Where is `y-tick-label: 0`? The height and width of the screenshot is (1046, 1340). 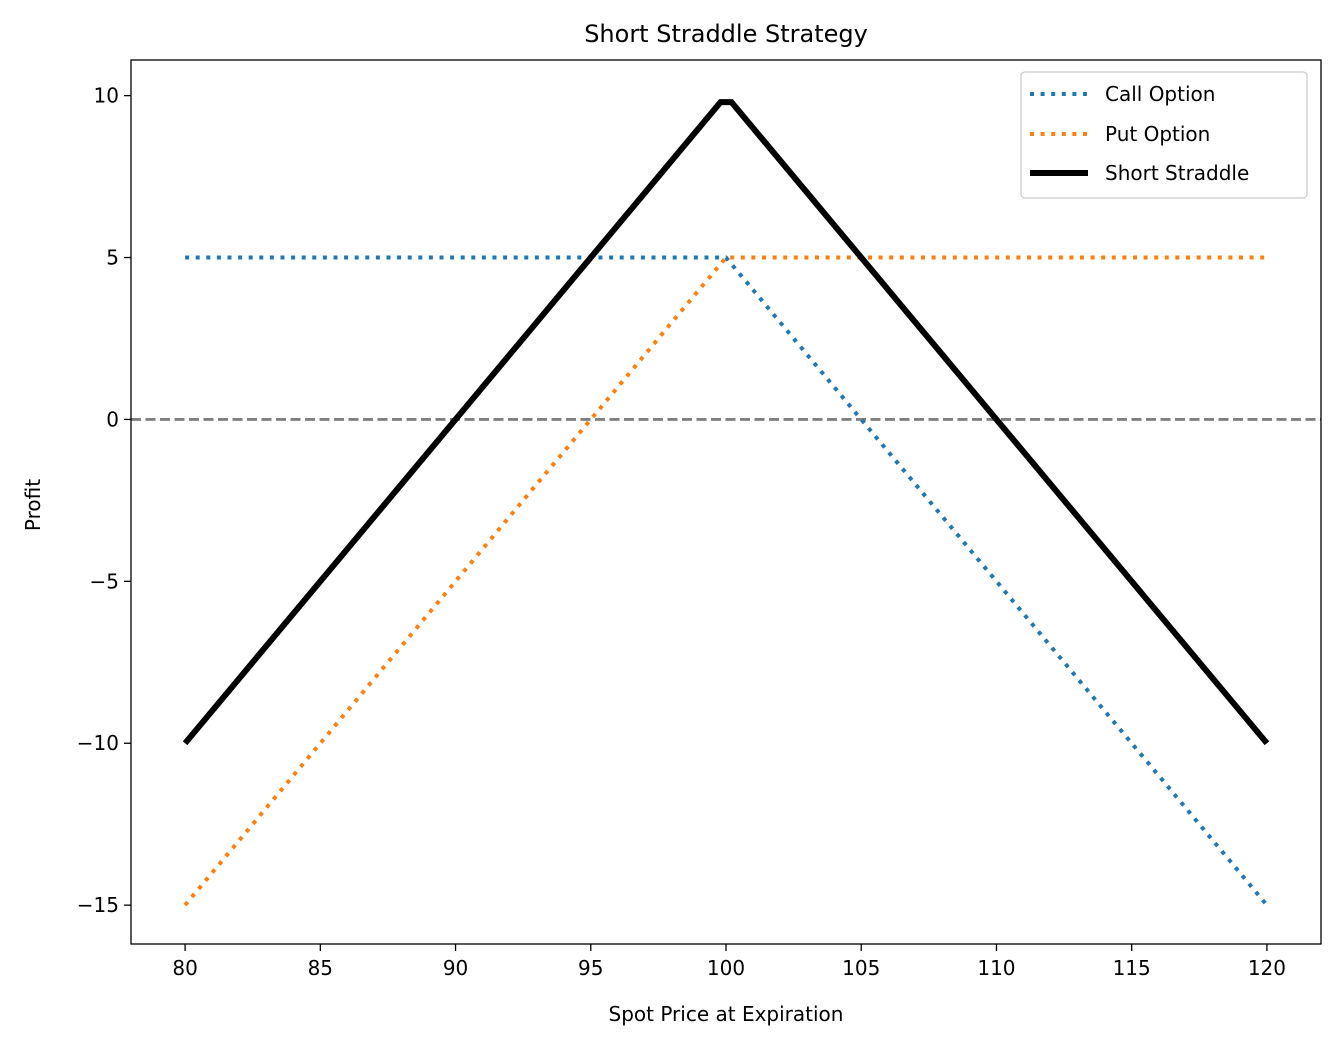
y-tick-label: 0 is located at coordinates (112, 419).